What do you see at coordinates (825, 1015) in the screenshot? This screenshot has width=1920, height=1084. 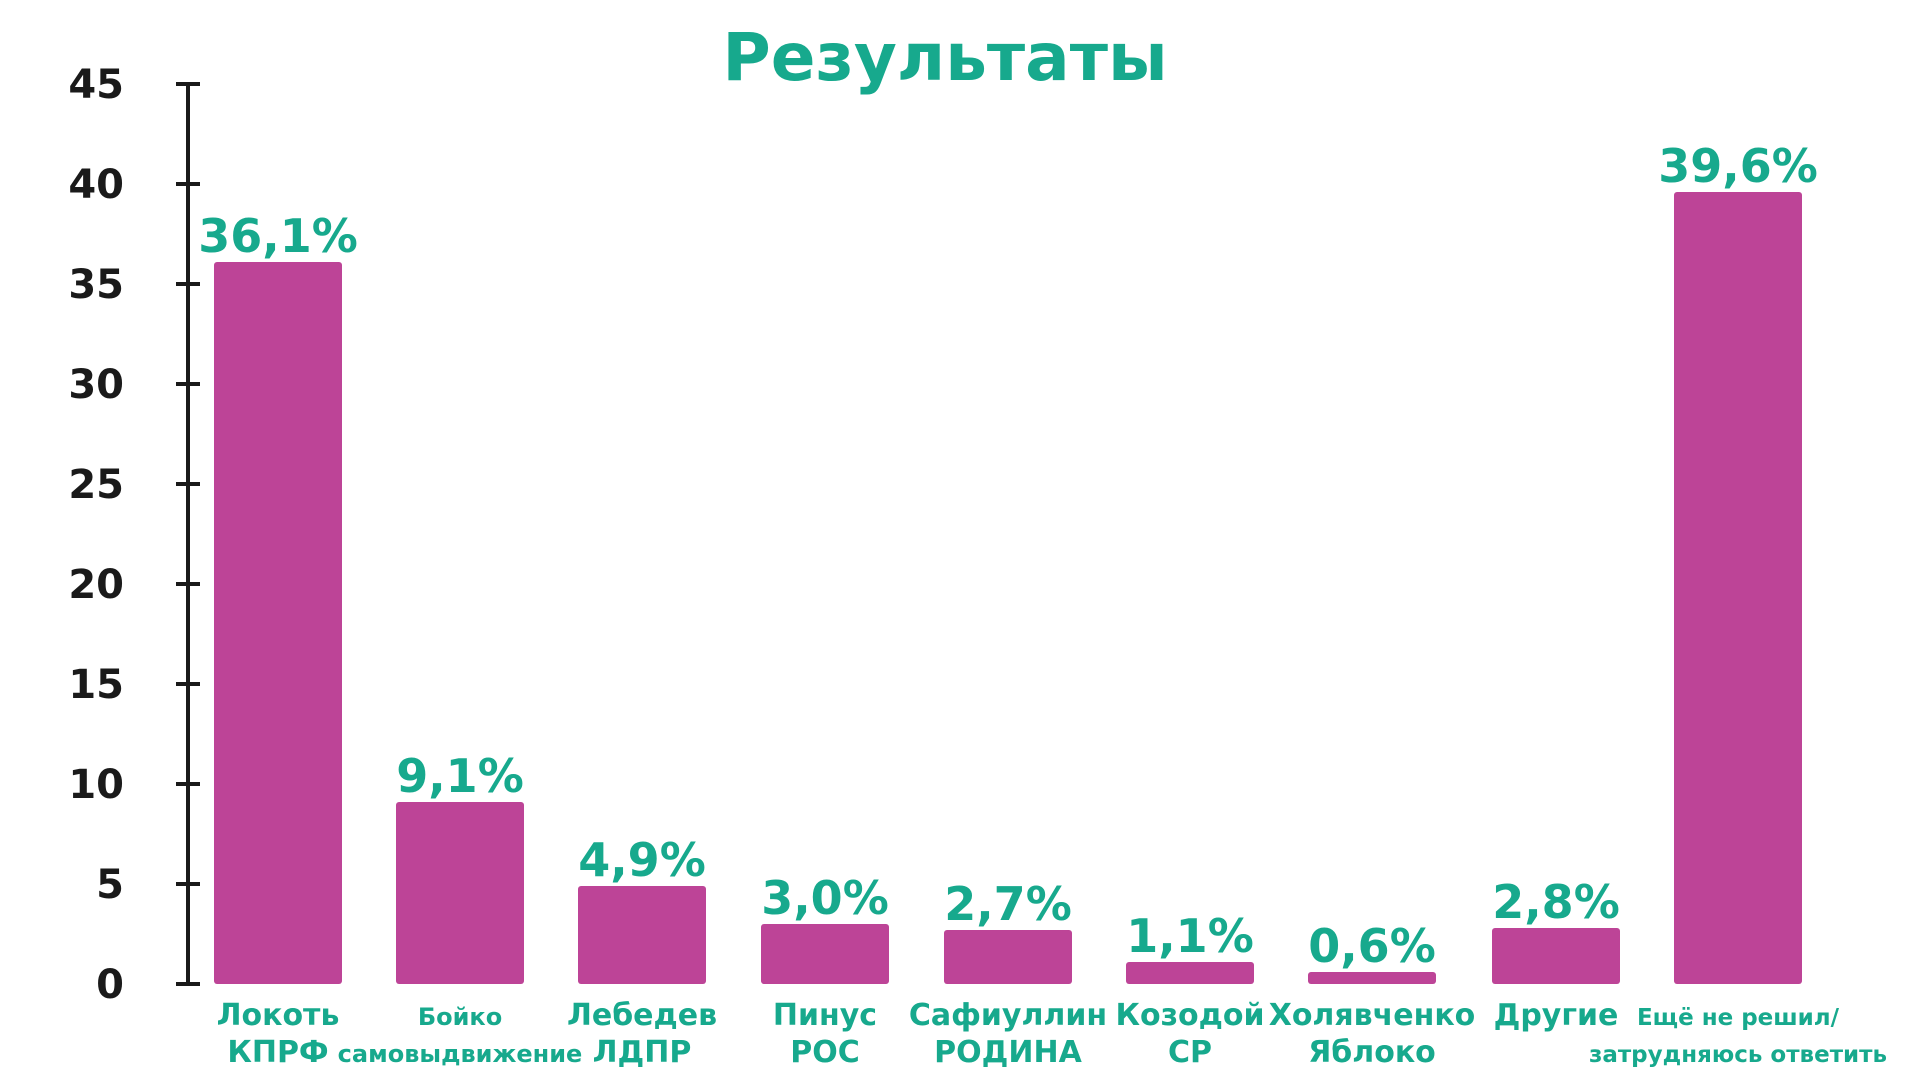 I see `category-label: Пинус` at bounding box center [825, 1015].